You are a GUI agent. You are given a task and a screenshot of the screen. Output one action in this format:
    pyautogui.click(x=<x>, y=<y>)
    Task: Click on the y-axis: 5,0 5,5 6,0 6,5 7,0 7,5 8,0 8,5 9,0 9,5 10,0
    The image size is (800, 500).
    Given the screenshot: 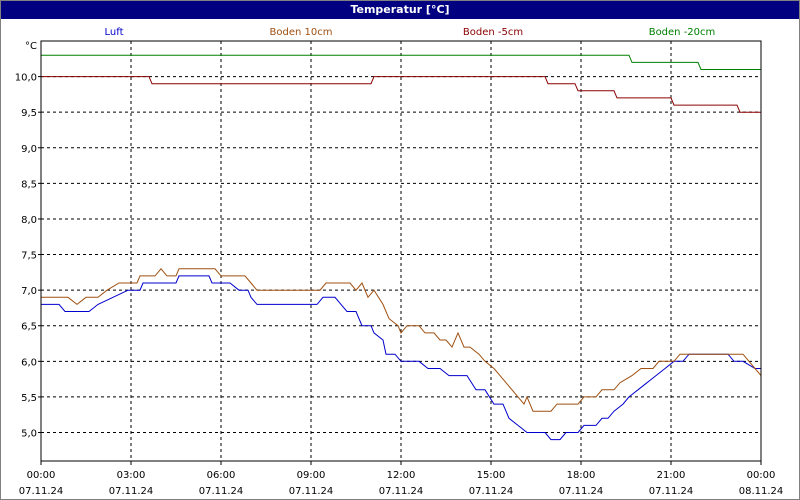 What is the action you would take?
    pyautogui.click(x=28, y=256)
    